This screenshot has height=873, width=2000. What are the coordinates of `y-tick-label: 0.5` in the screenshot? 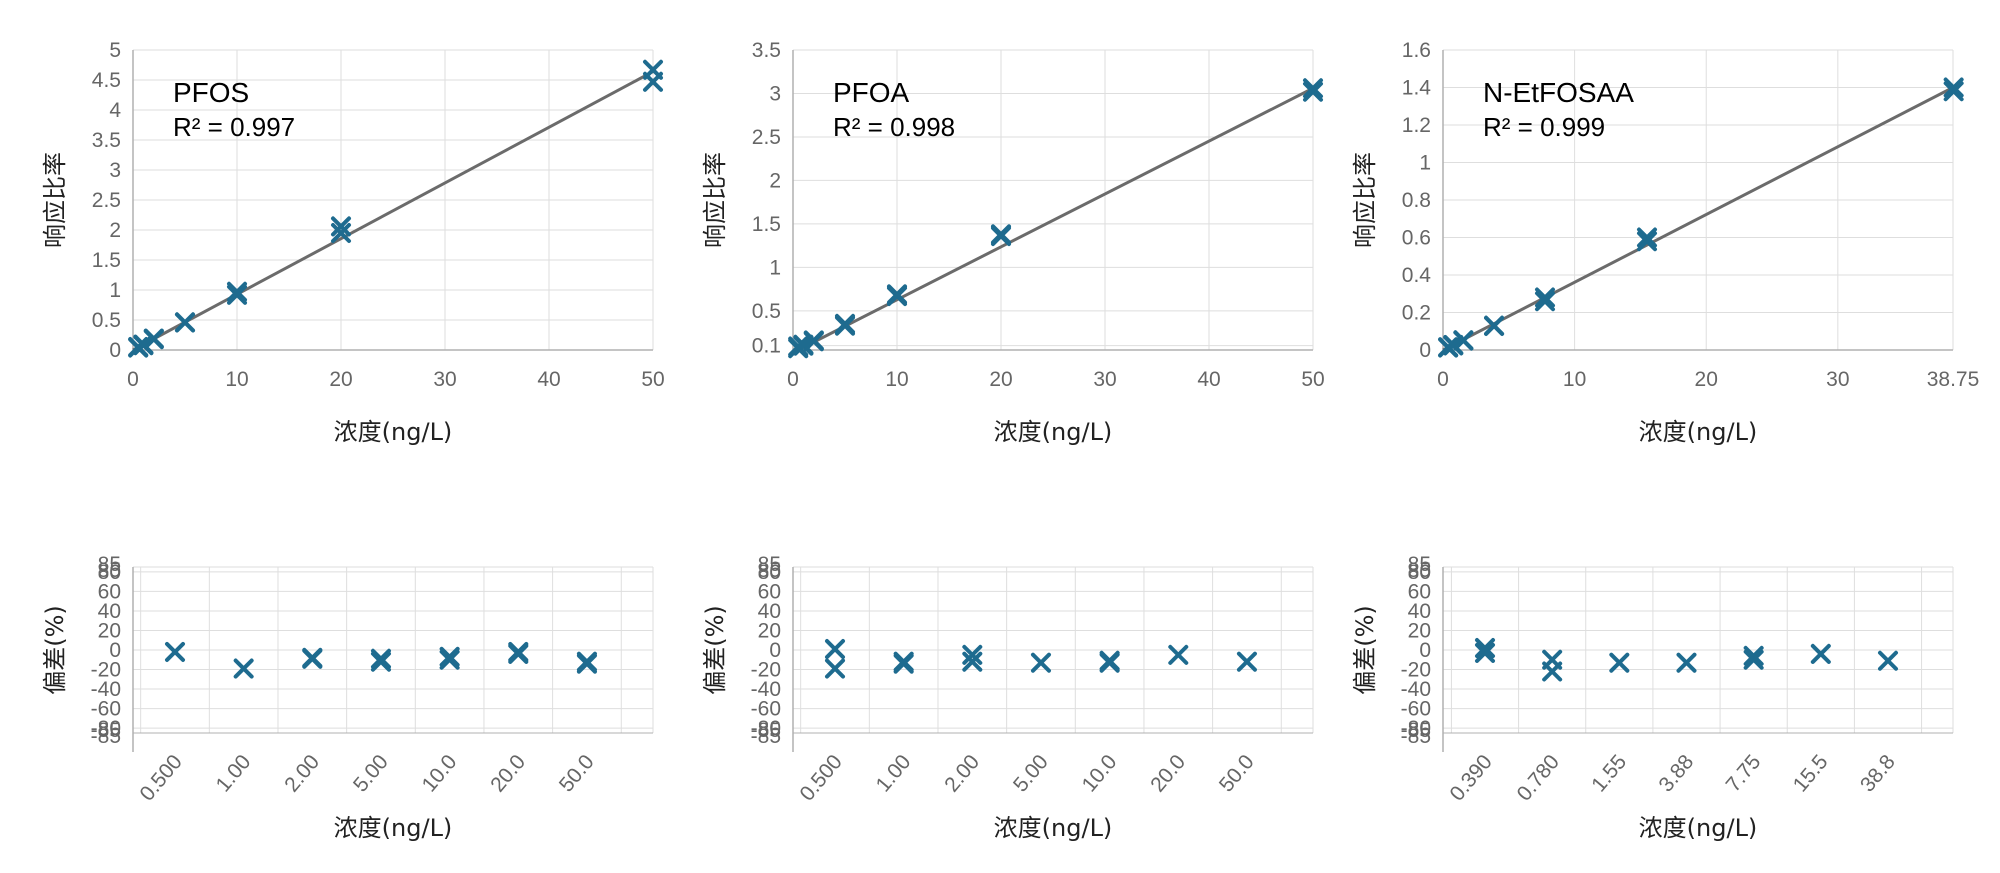 It's located at (106, 320).